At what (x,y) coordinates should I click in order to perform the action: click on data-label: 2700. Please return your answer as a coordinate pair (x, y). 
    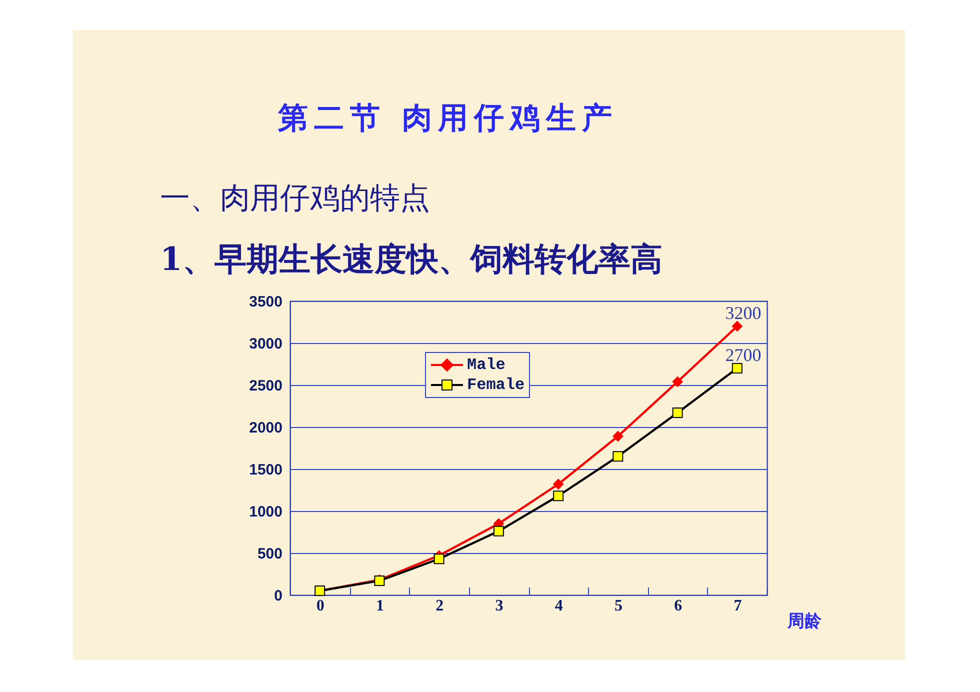
    Looking at the image, I should click on (743, 355).